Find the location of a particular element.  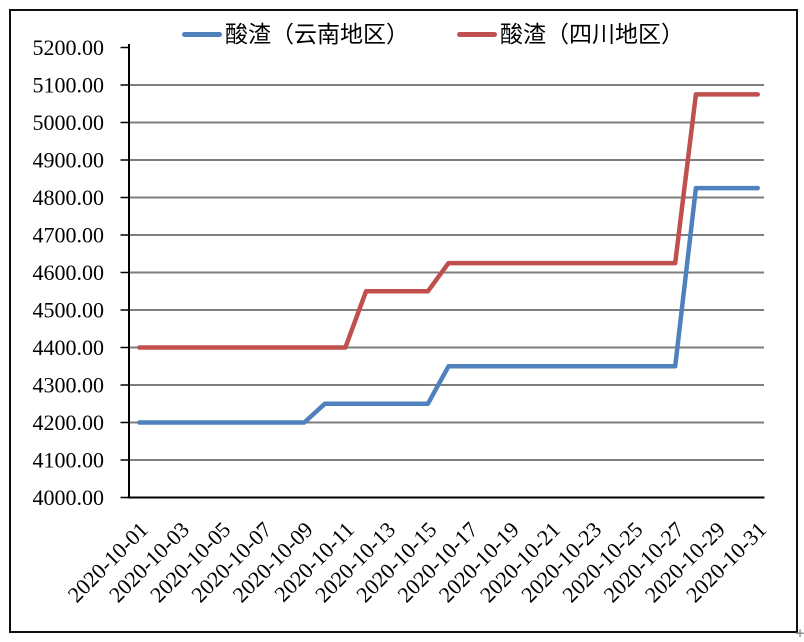

y-tick-label: 5200.00 is located at coordinates (69, 47).